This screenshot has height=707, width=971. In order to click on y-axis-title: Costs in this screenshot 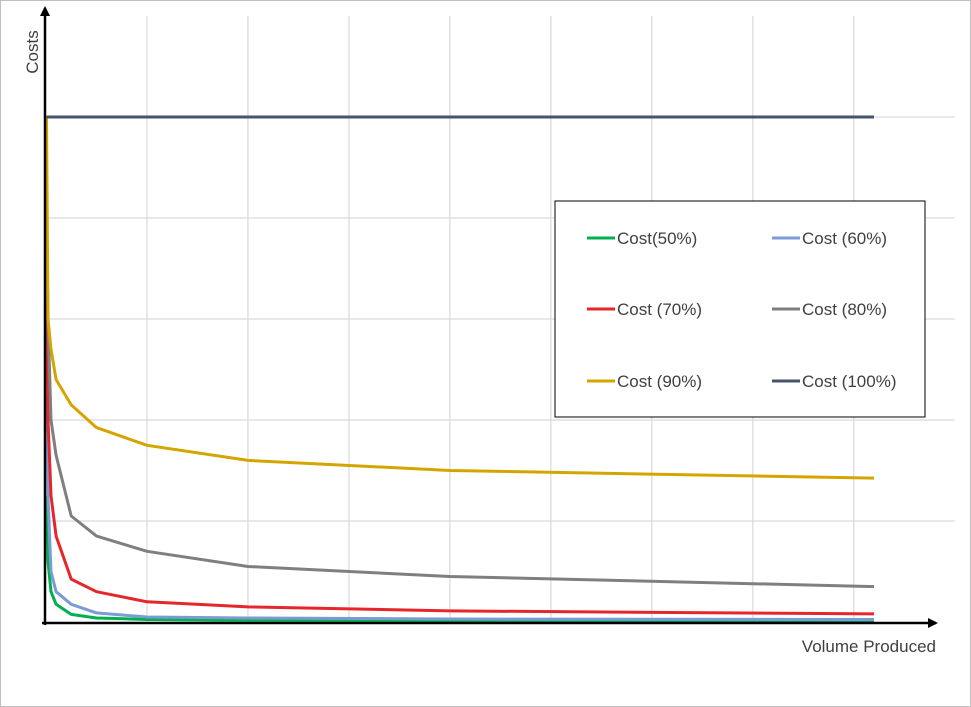, I will do `click(32, 51)`.